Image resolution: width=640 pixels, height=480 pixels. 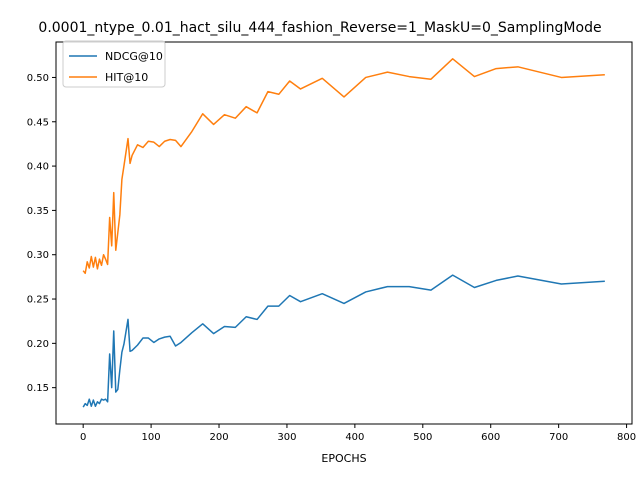 I want to click on y-tick-label: 0.50, so click(x=38, y=78).